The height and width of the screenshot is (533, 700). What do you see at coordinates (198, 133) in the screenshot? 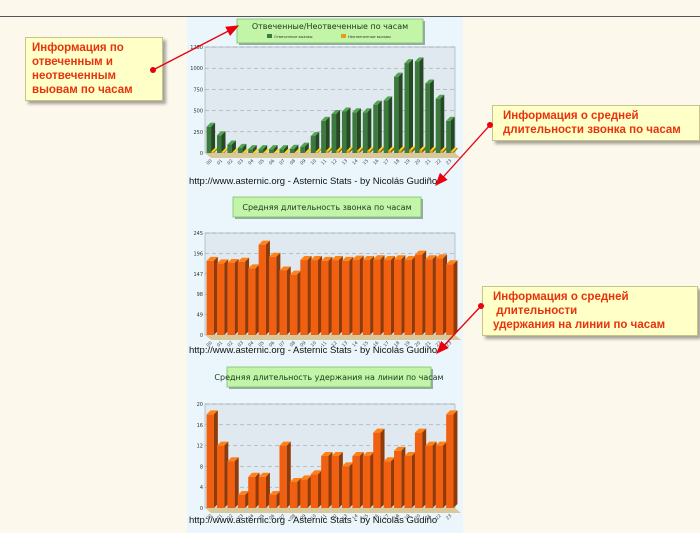
I see `y-tick-label: 250` at bounding box center [198, 133].